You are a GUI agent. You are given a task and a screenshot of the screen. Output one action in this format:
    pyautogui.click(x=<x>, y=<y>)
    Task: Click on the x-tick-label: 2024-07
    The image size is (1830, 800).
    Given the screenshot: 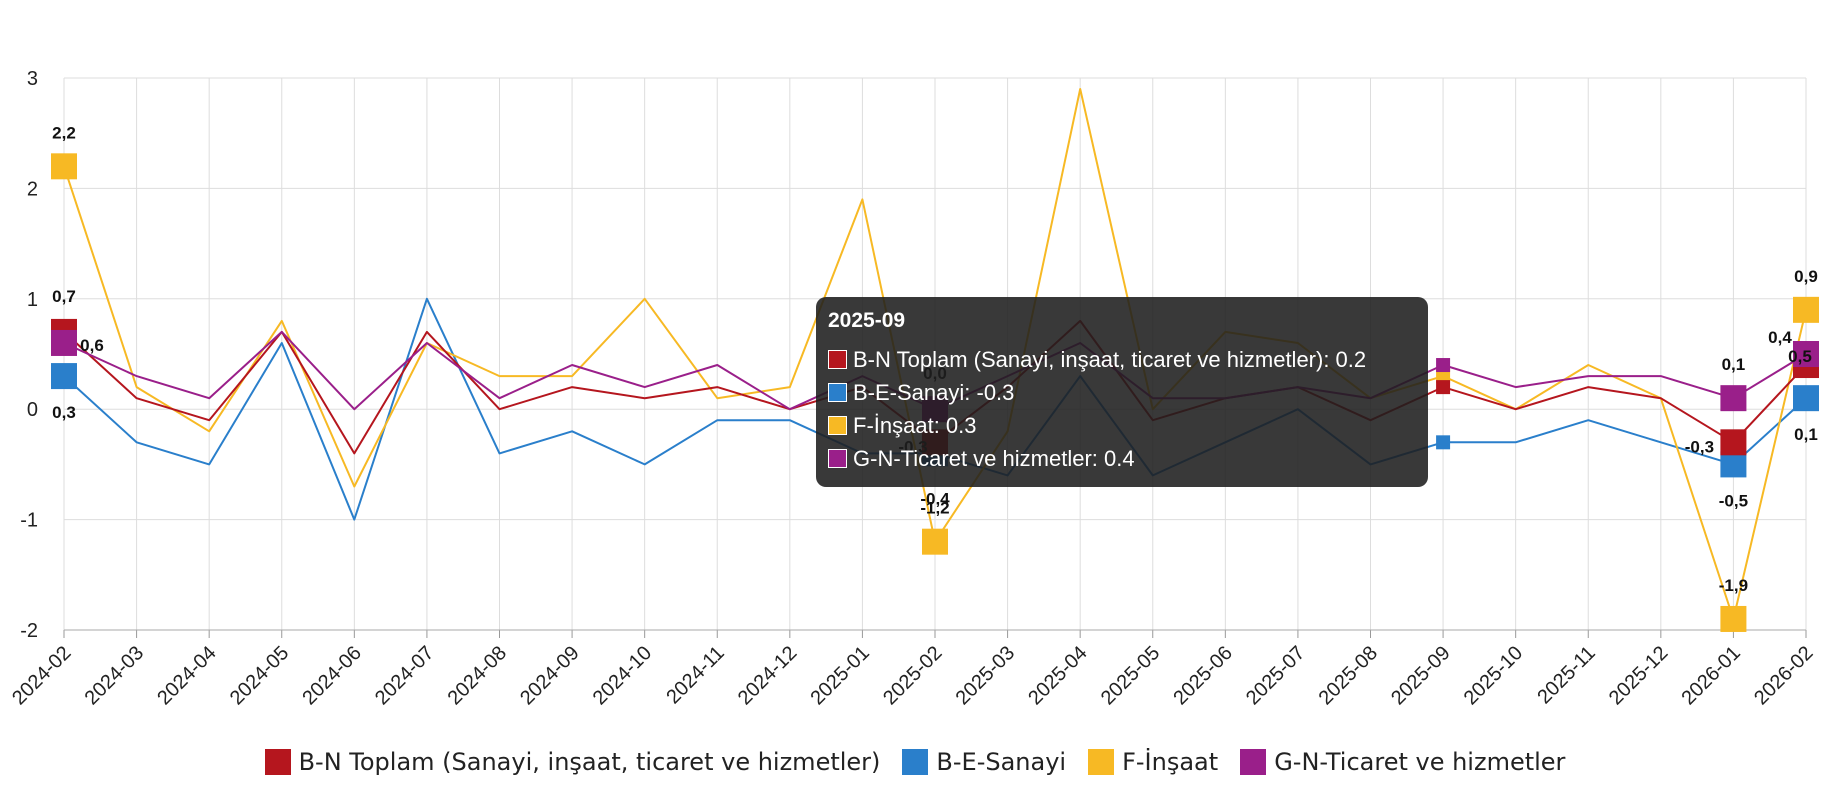 What is the action you would take?
    pyautogui.click(x=404, y=675)
    